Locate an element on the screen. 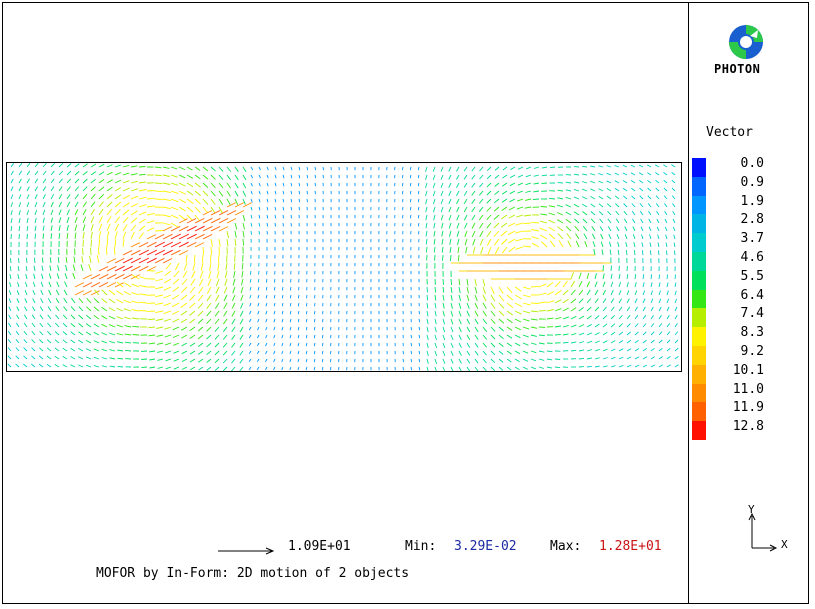 The width and height of the screenshot is (815, 609). caption: MOFOR by In-Form: 2D motion of 2 objects is located at coordinates (253, 573).